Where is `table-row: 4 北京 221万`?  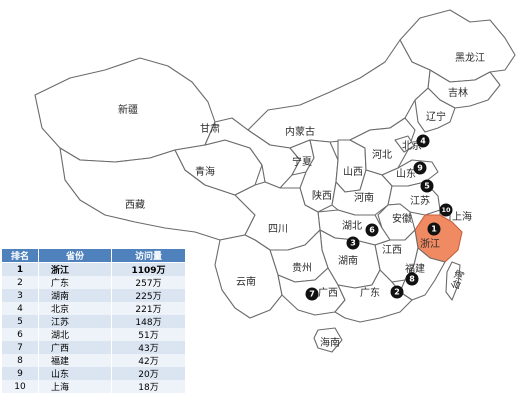
table-row: 4 北京 221万 is located at coordinates (93, 308).